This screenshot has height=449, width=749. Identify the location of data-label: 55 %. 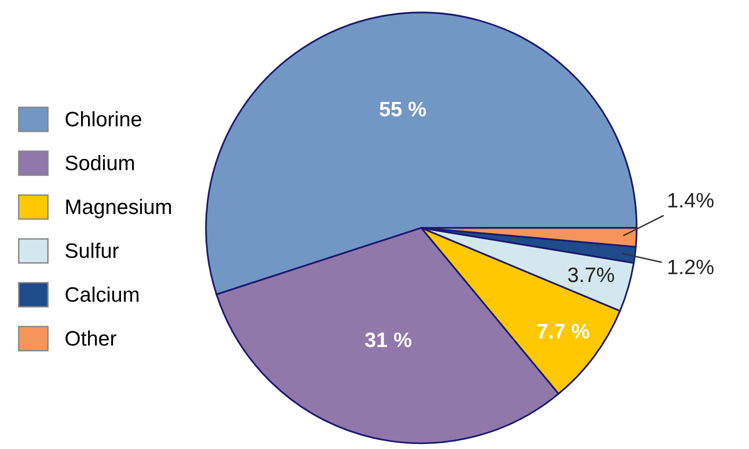
(403, 109).